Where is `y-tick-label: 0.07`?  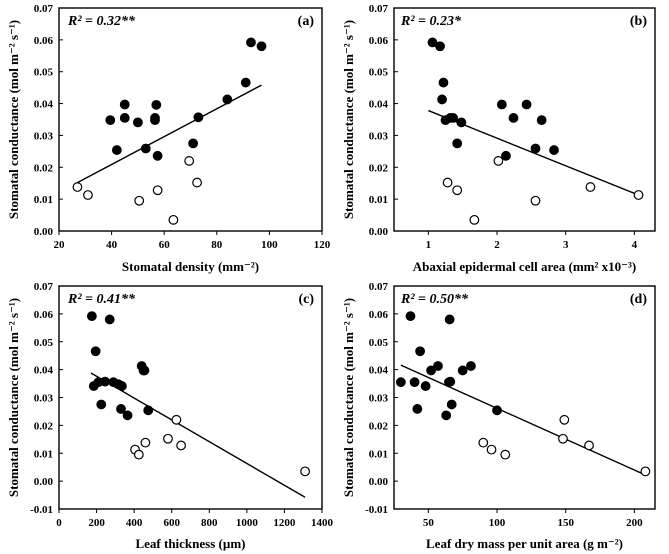
y-tick-label: 0.07 is located at coordinates (44, 287).